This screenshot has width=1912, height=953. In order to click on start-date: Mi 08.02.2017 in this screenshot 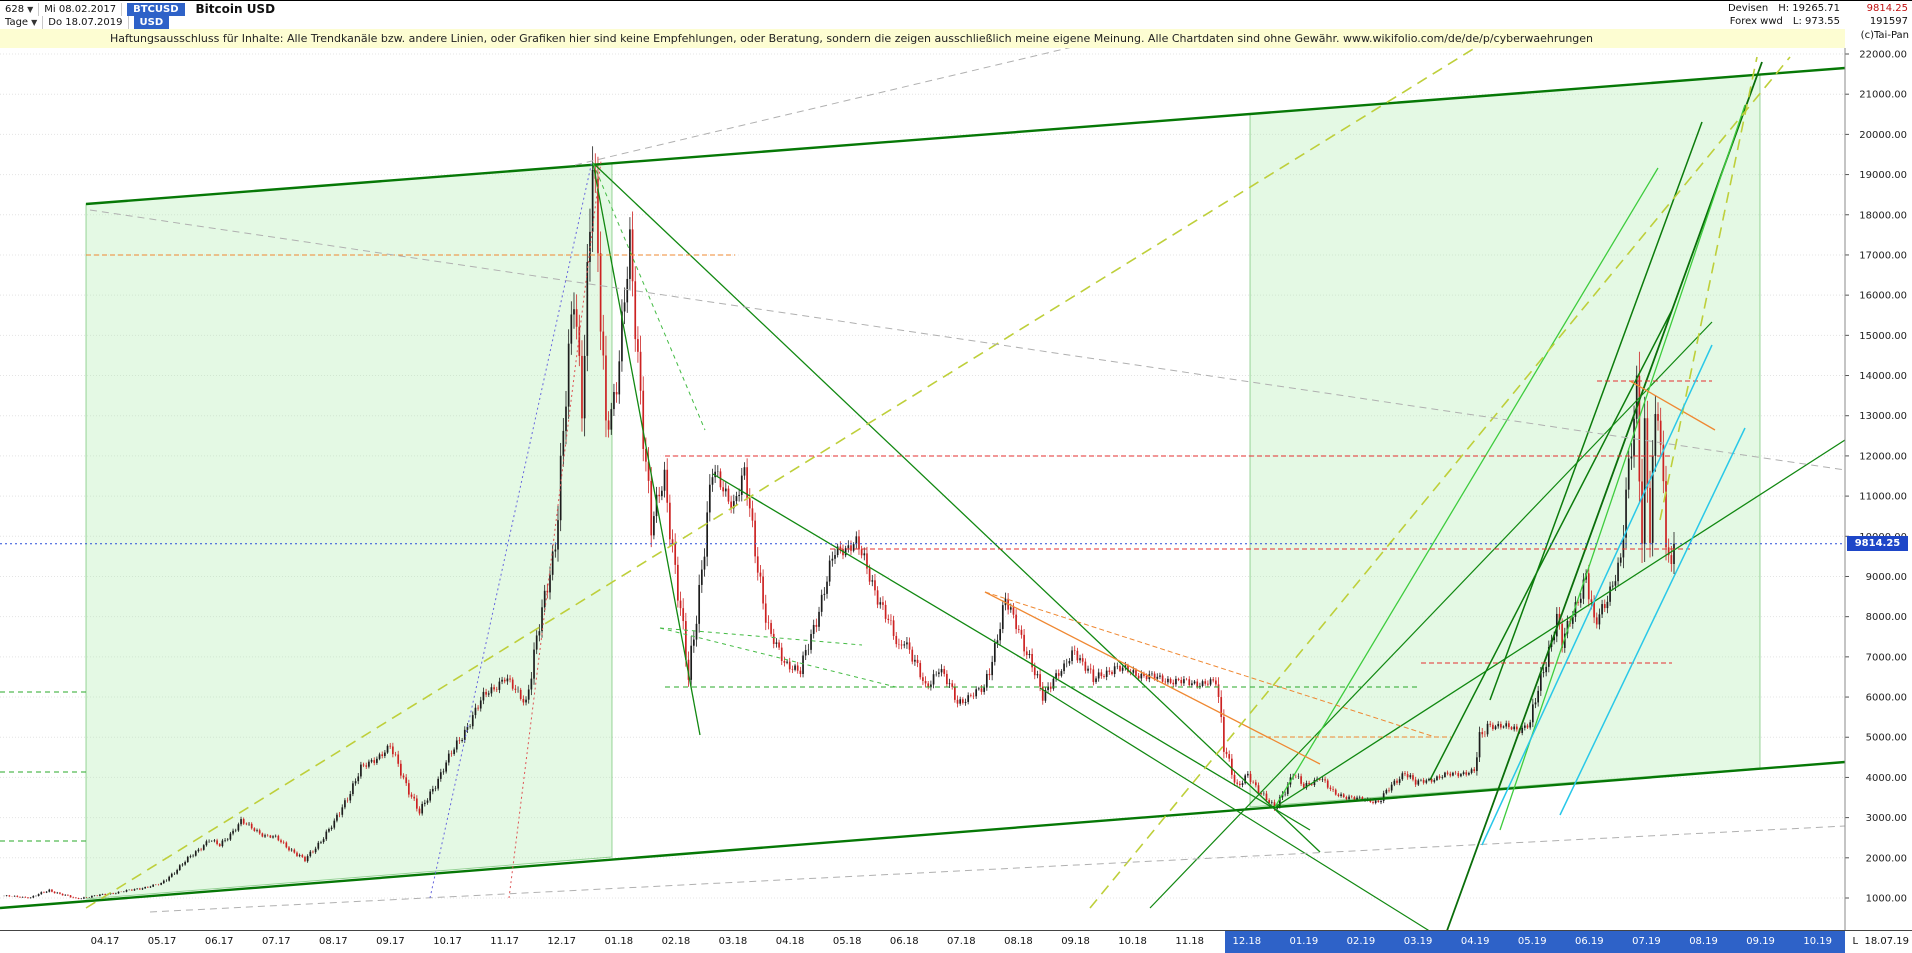, I will do `click(80, 9)`.